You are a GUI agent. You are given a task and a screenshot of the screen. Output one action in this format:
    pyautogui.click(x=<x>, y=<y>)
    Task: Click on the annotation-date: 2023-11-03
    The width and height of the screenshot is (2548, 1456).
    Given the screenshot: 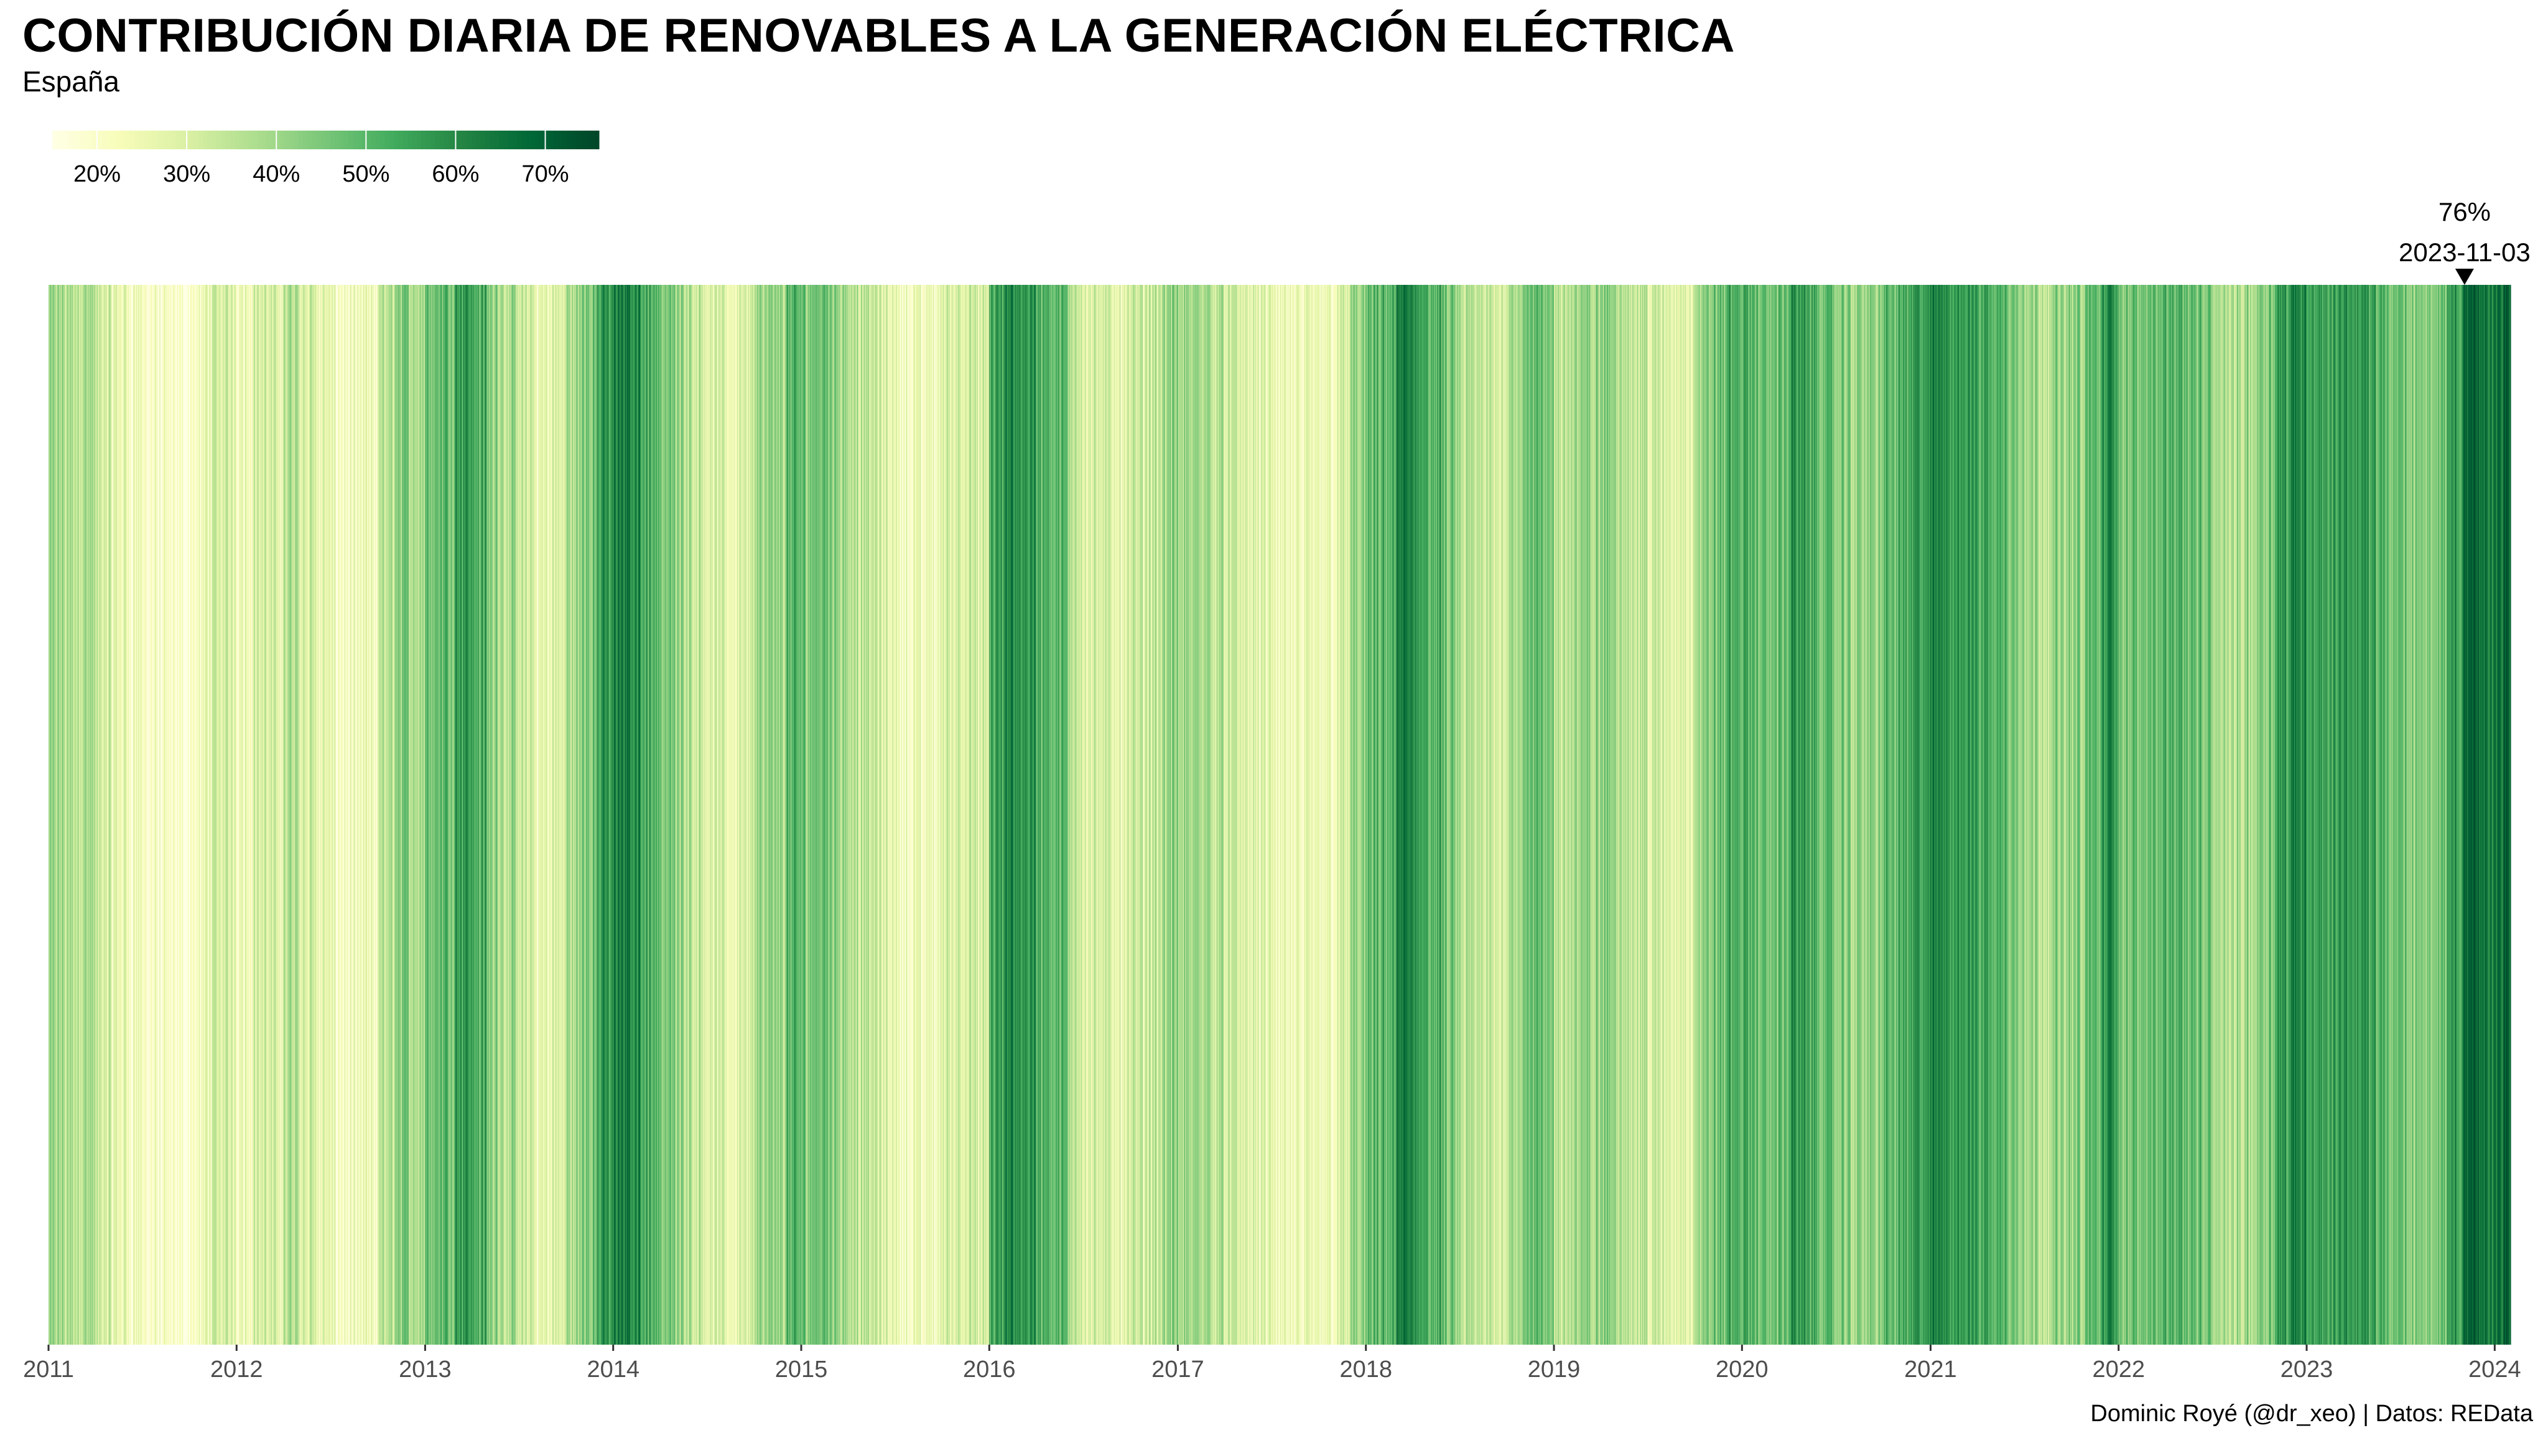 What is the action you would take?
    pyautogui.click(x=2465, y=252)
    